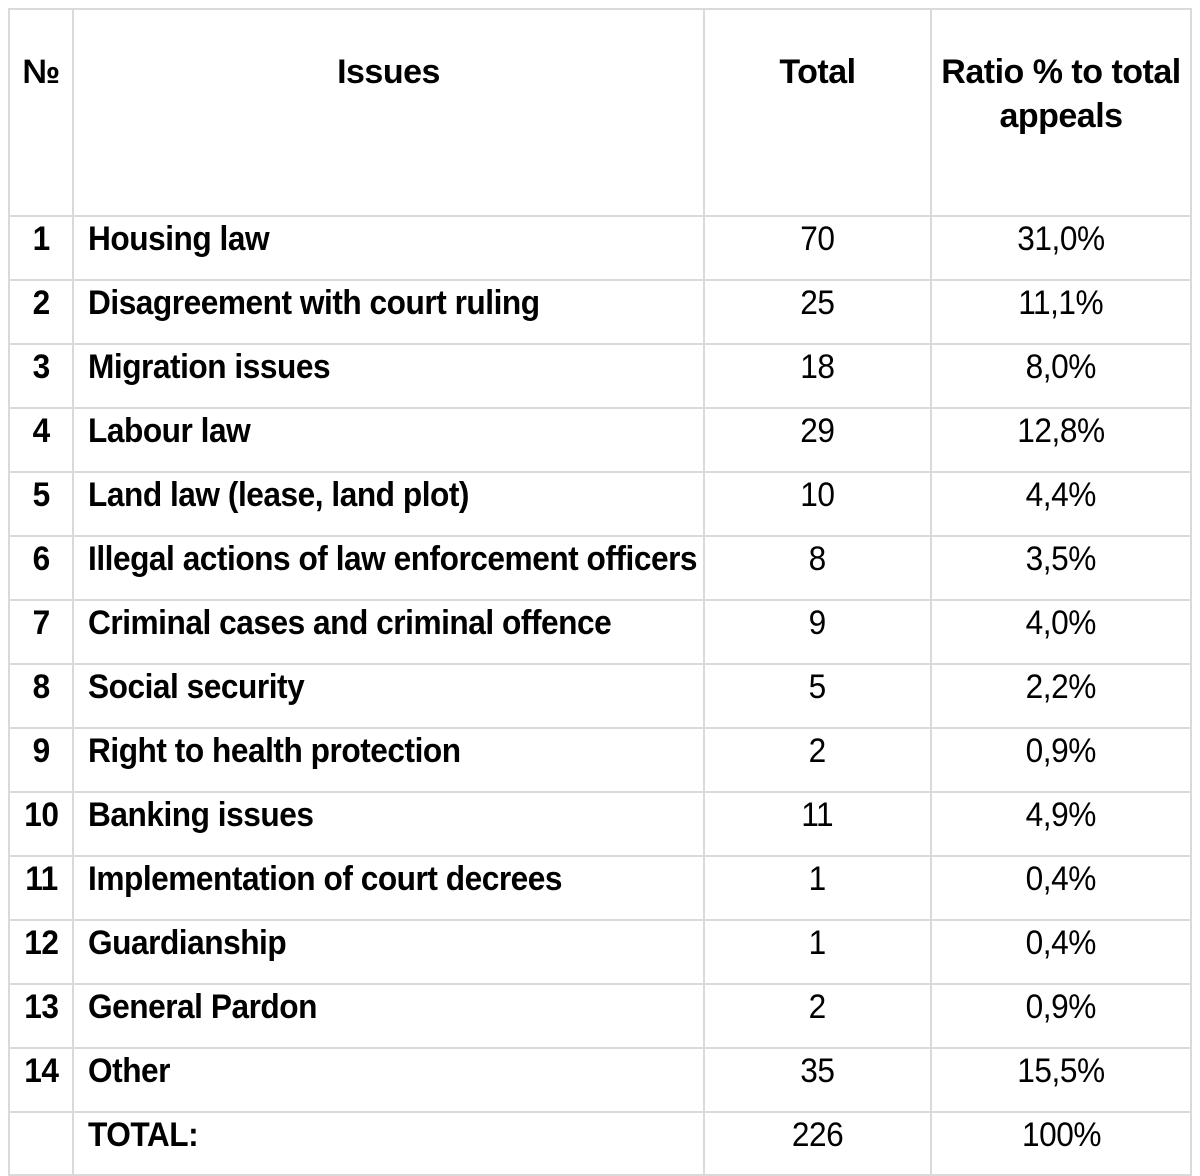 Image resolution: width=1200 pixels, height=1176 pixels. I want to click on total-value: 70, so click(817, 239).